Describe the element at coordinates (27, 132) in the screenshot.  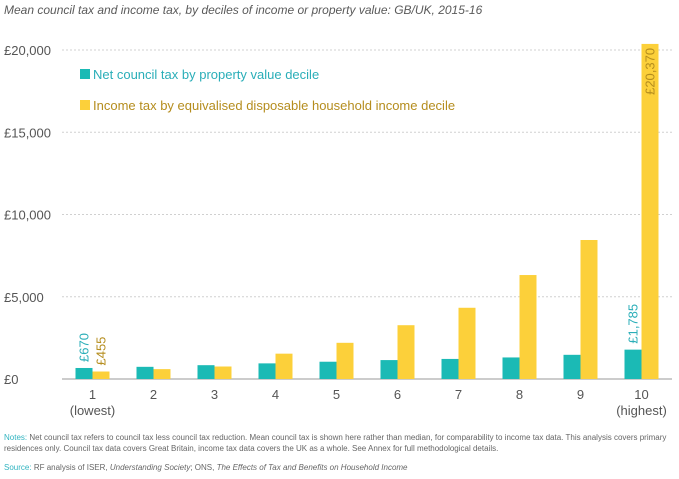
I see `y-tick-label: £15,000` at that location.